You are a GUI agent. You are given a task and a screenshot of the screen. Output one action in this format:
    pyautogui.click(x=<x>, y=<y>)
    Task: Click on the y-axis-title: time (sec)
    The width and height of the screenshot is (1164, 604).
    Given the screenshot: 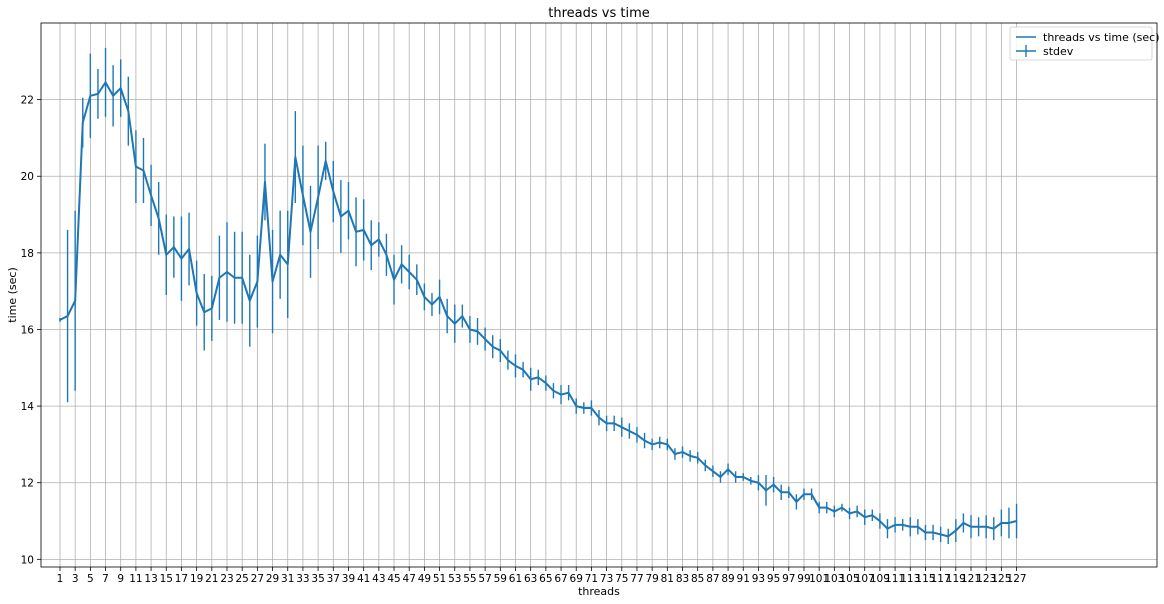 What is the action you would take?
    pyautogui.click(x=12, y=294)
    